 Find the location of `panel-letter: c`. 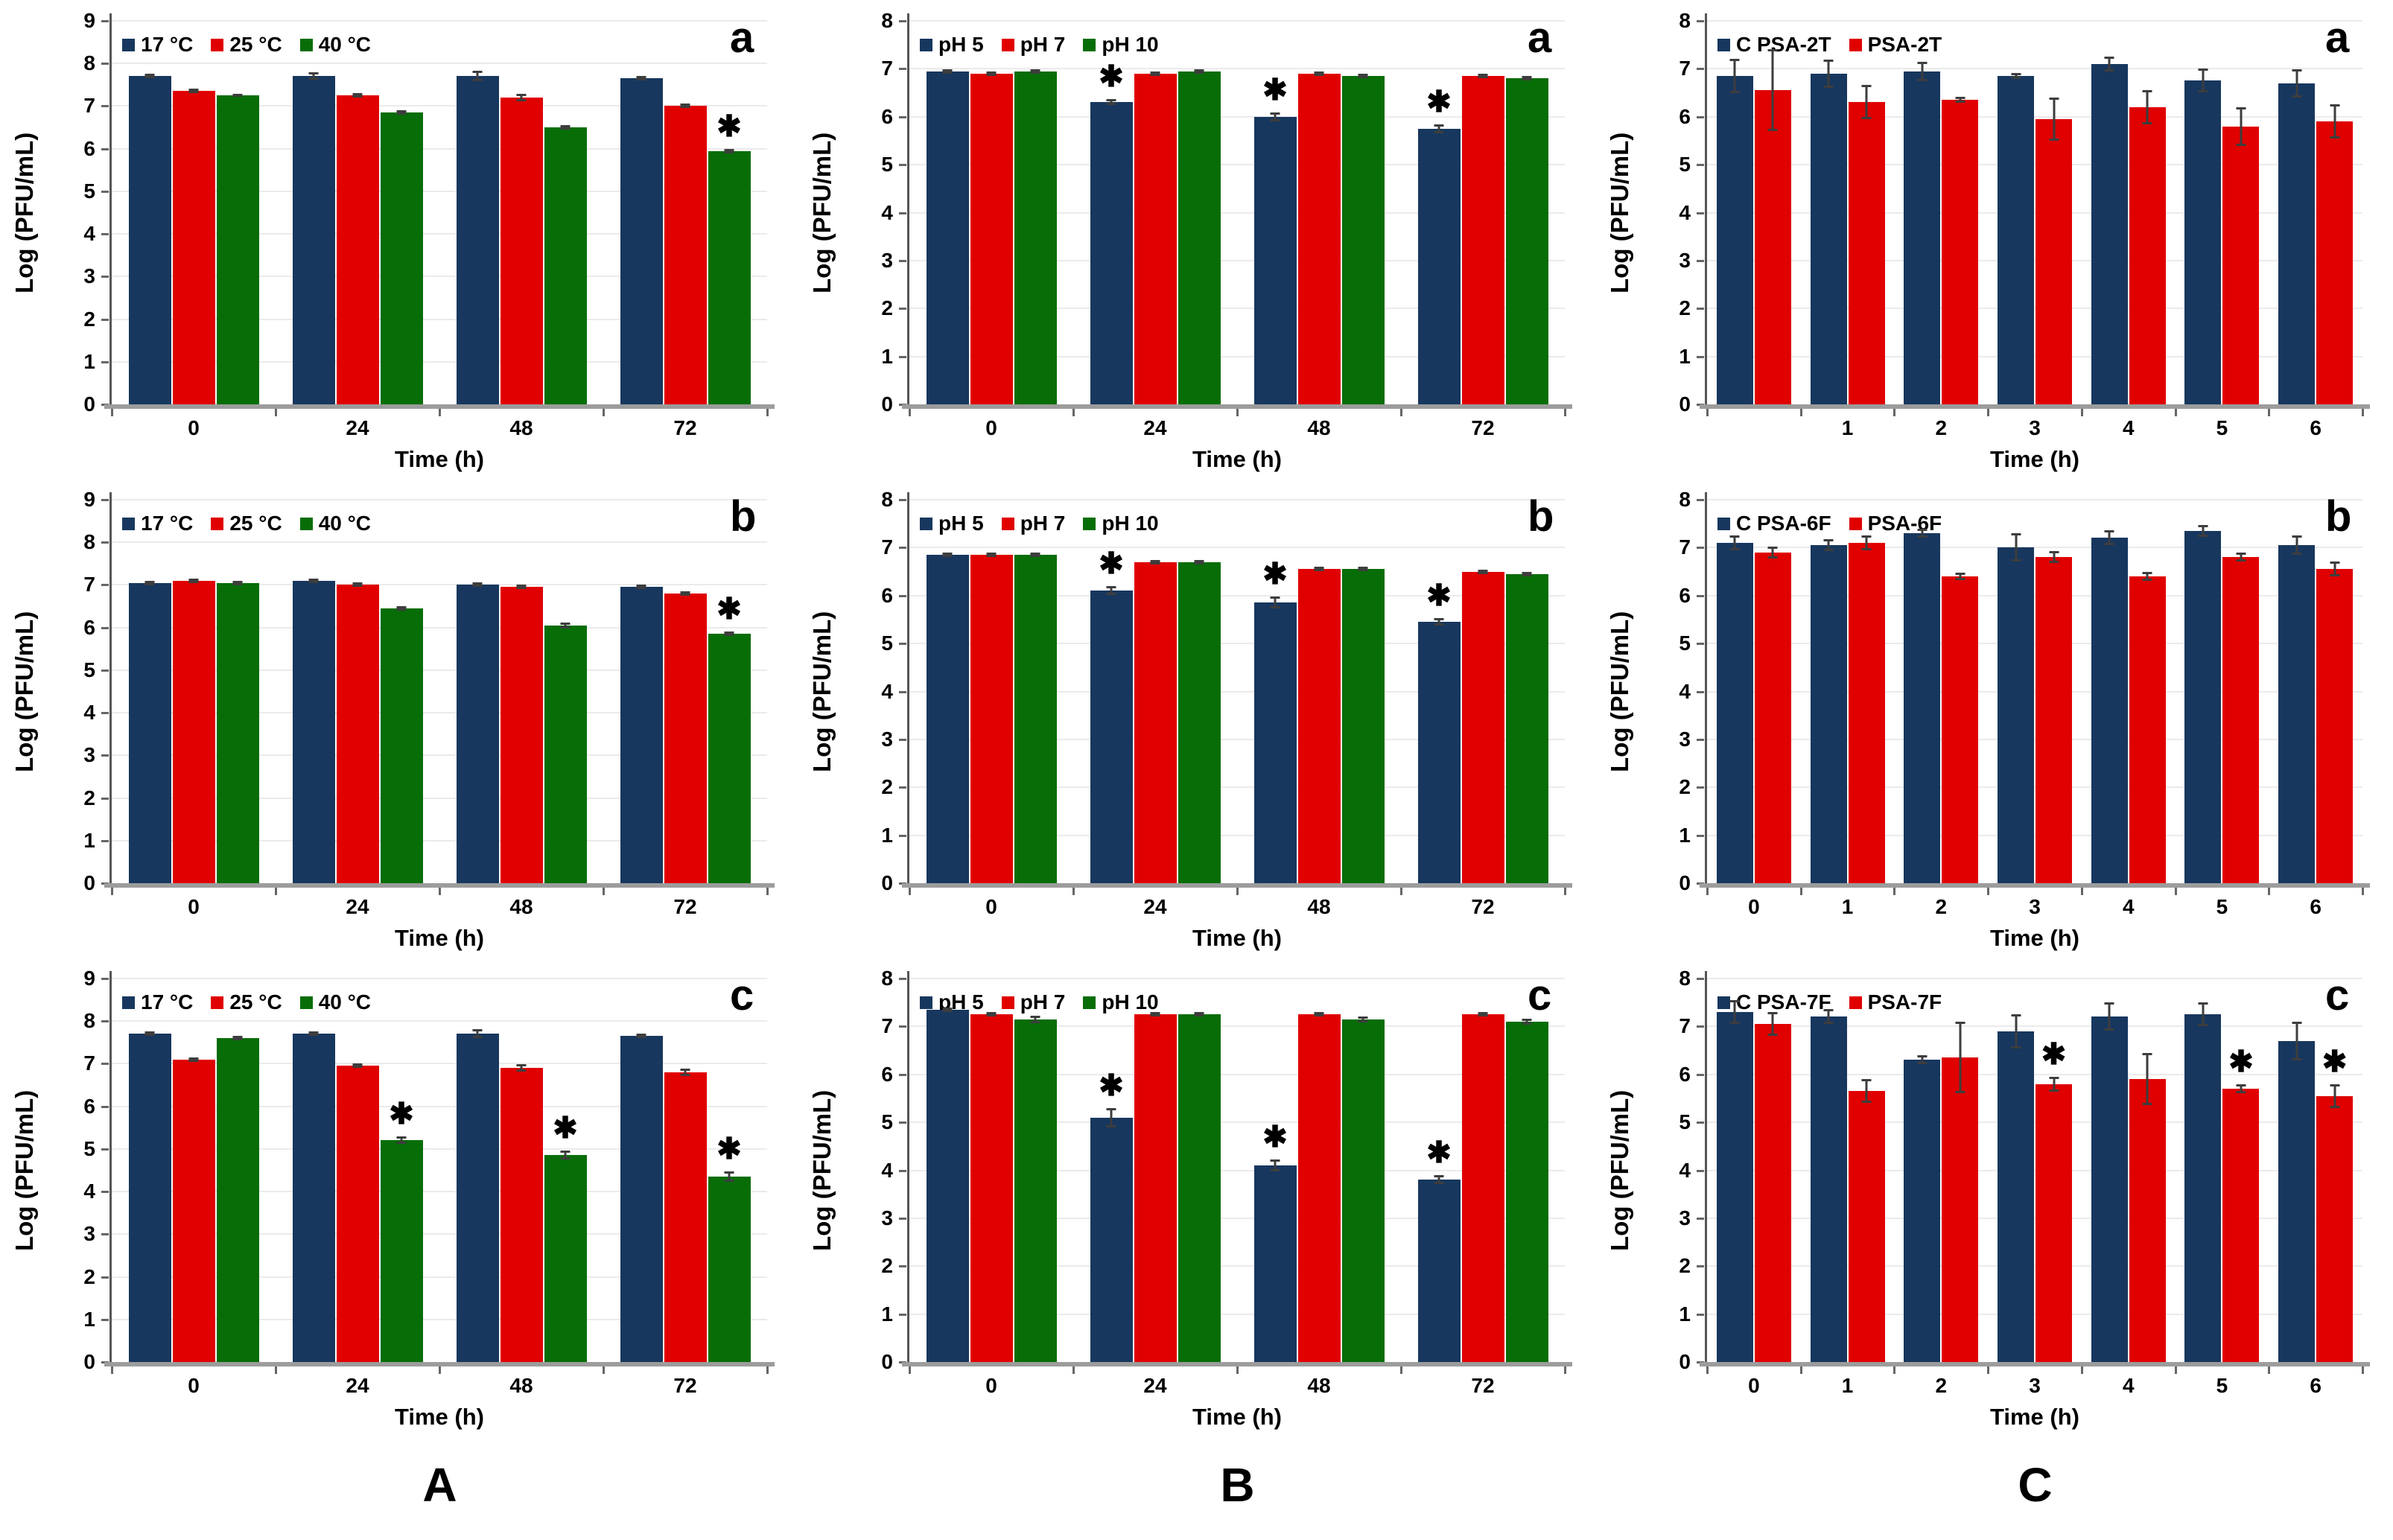

panel-letter: c is located at coordinates (2337, 995).